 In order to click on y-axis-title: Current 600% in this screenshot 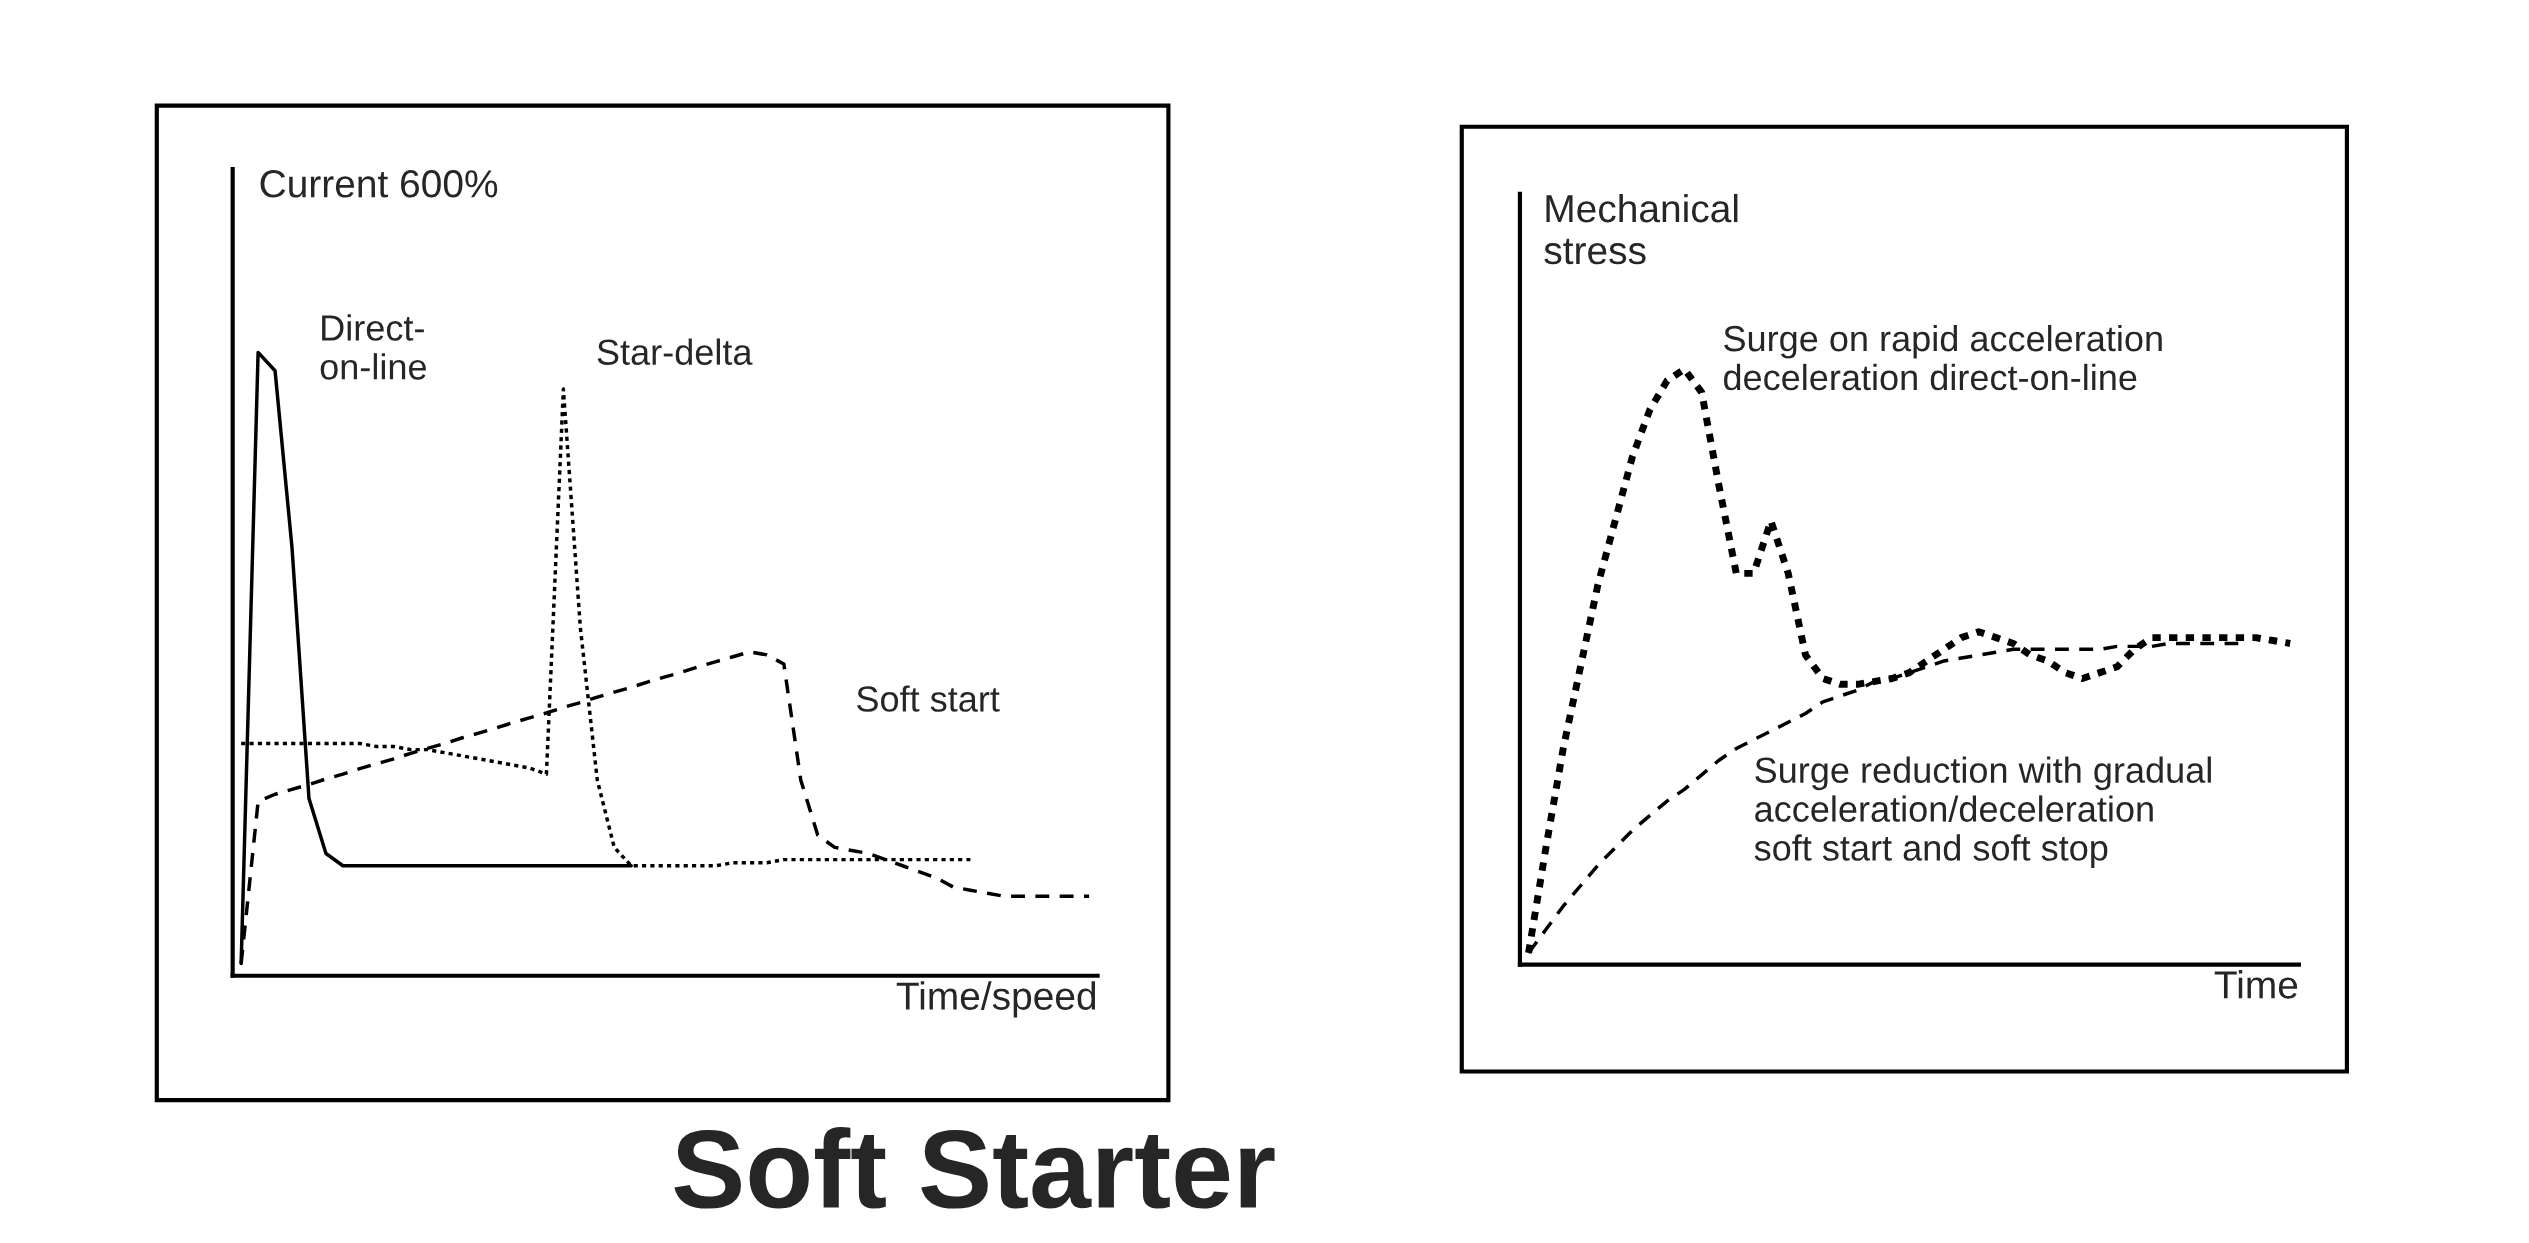, I will do `click(379, 184)`.